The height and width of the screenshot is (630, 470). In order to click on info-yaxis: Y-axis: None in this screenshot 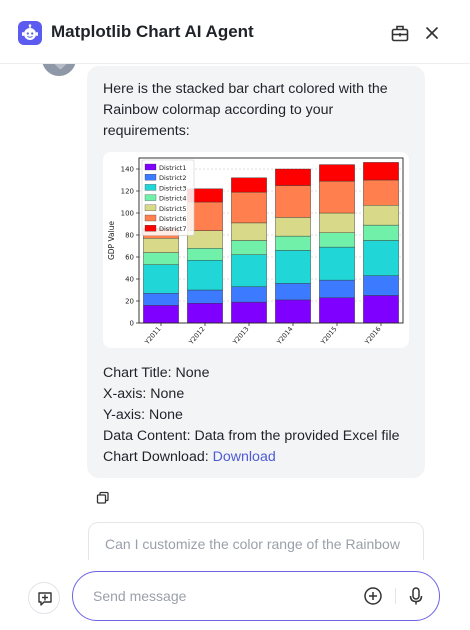, I will do `click(143, 415)`.